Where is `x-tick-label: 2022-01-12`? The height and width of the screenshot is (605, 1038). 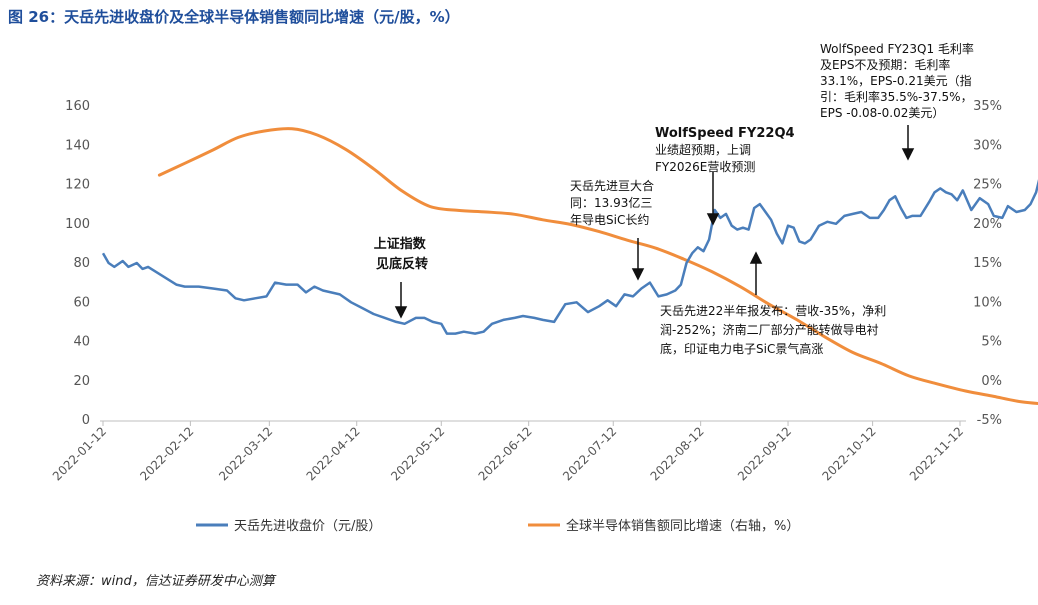
x-tick-label: 2022-01-12 is located at coordinates (79, 453).